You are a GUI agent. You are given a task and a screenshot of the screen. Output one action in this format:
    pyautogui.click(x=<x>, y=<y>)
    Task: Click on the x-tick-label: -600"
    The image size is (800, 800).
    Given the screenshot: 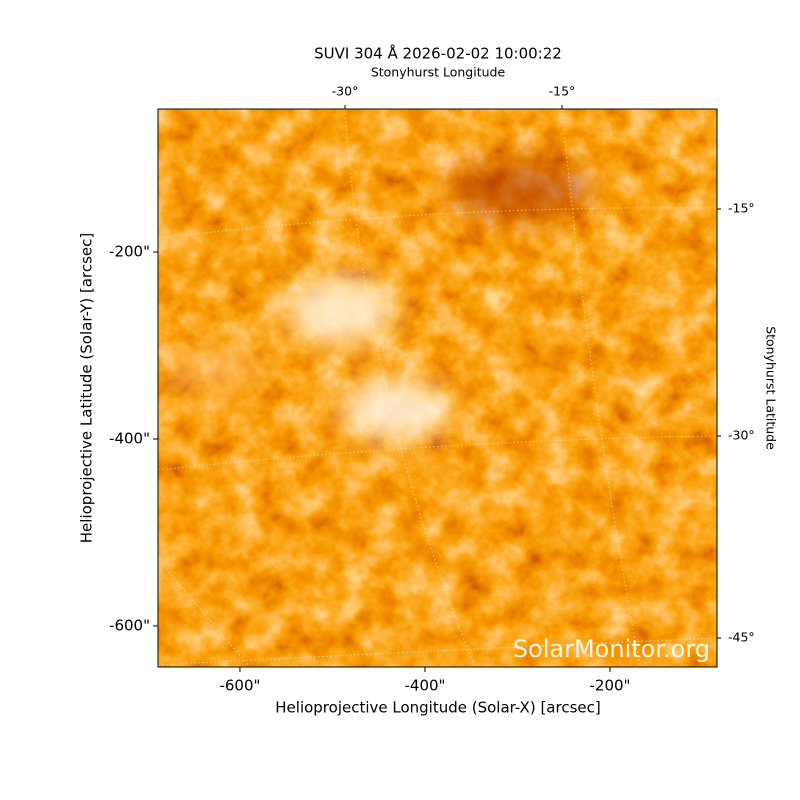 What is the action you would take?
    pyautogui.click(x=239, y=686)
    